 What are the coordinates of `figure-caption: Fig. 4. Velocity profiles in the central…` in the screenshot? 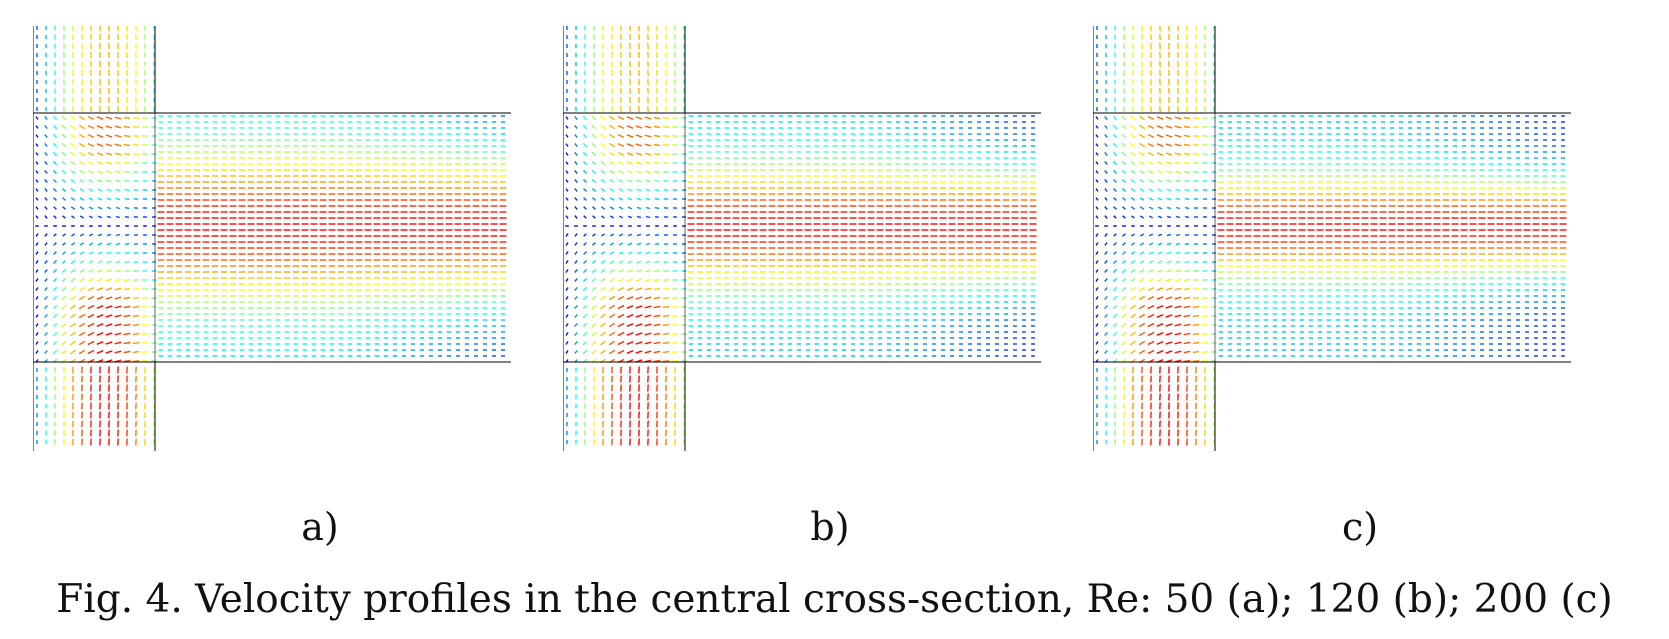 It's located at (834, 599).